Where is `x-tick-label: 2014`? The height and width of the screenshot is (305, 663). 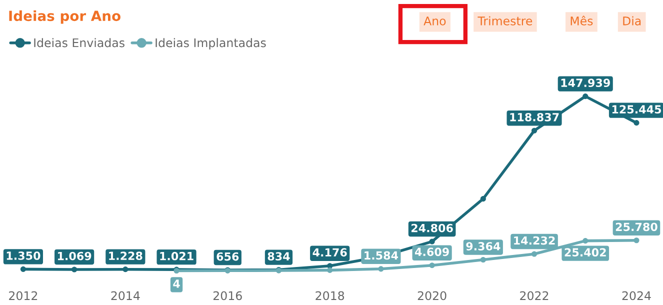 x-tick-label: 2014 is located at coordinates (125, 295).